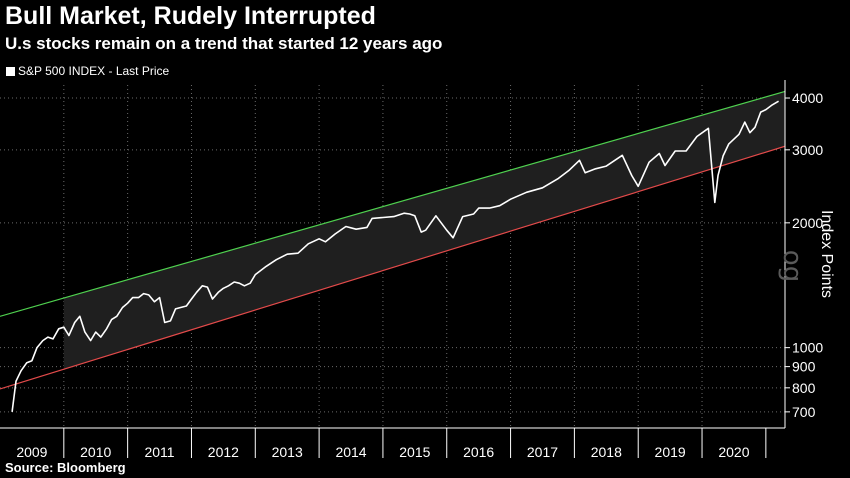  What do you see at coordinates (350, 452) in the screenshot?
I see `x-tick-label: 2014` at bounding box center [350, 452].